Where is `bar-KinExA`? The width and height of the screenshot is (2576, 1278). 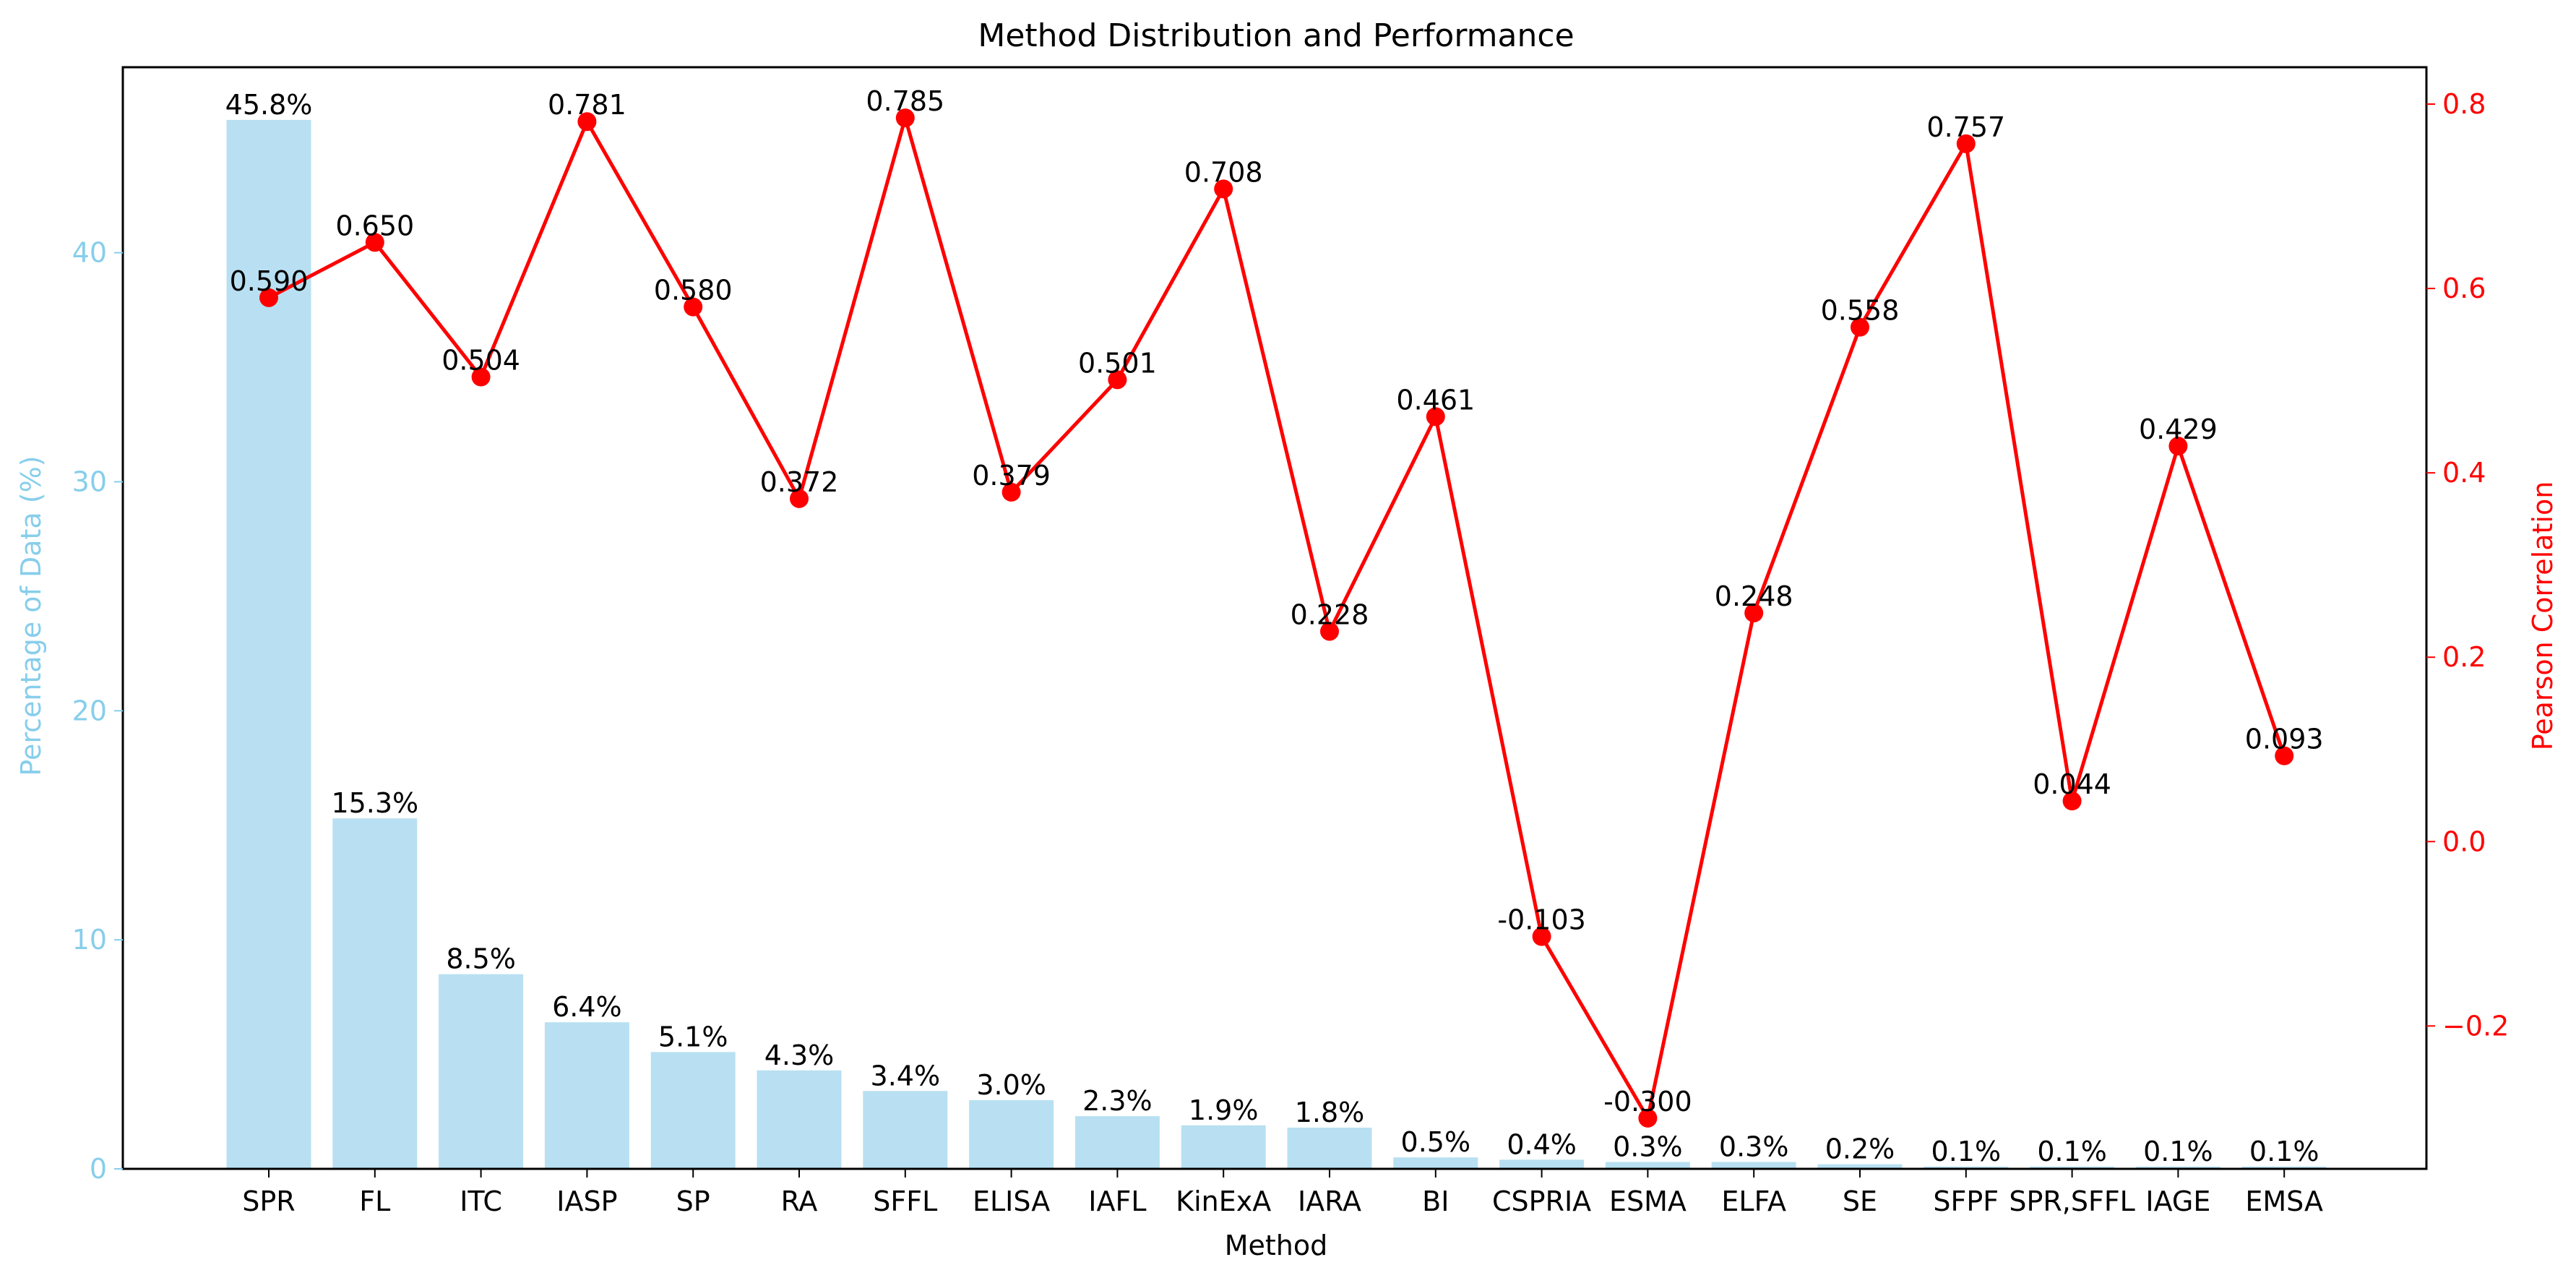 bar-KinExA is located at coordinates (1223, 1147).